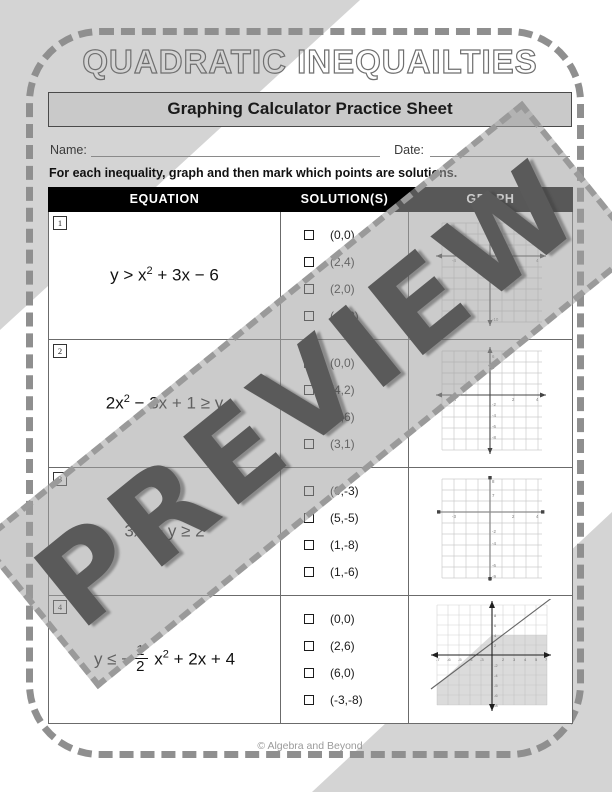 The width and height of the screenshot is (612, 792). What do you see at coordinates (409, 150) in the screenshot?
I see `date-label: Date:` at bounding box center [409, 150].